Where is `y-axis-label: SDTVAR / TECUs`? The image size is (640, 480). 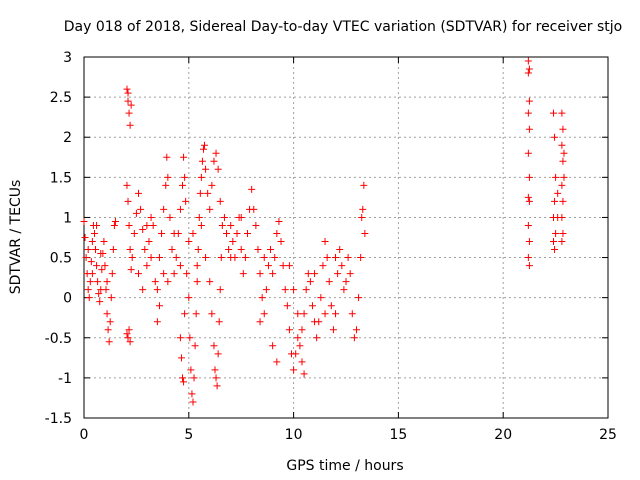
y-axis-label: SDTVAR / TECUs is located at coordinates (16, 237).